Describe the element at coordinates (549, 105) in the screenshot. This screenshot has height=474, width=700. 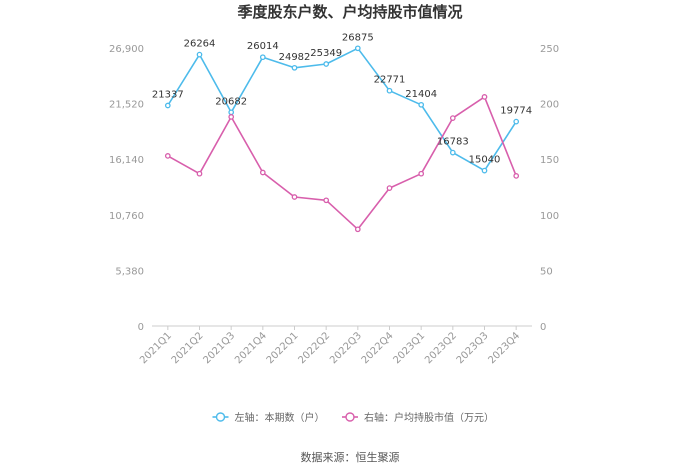
I see `right-axis-tick-label: 200` at that location.